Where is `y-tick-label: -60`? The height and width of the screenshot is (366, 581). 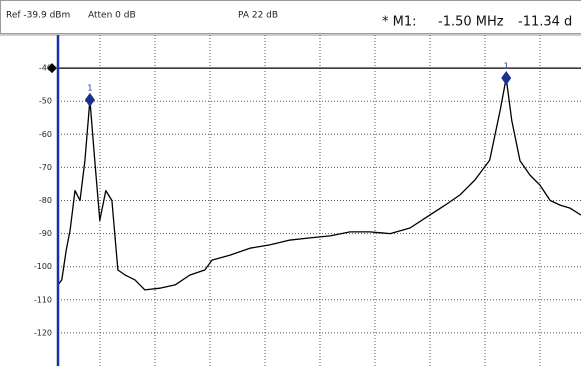 y-tick-label: -60 is located at coordinates (45, 134).